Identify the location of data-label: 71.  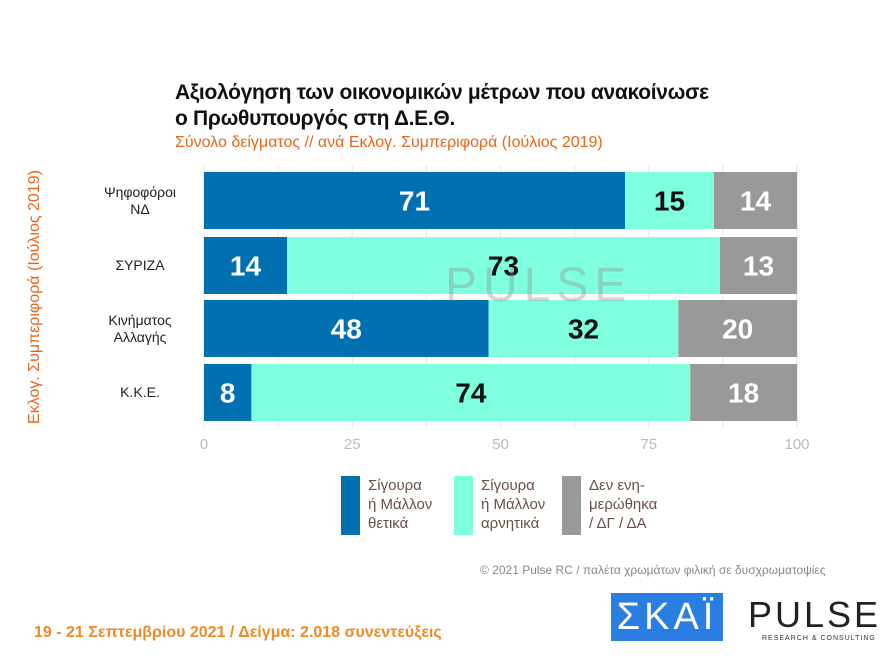
(414, 201).